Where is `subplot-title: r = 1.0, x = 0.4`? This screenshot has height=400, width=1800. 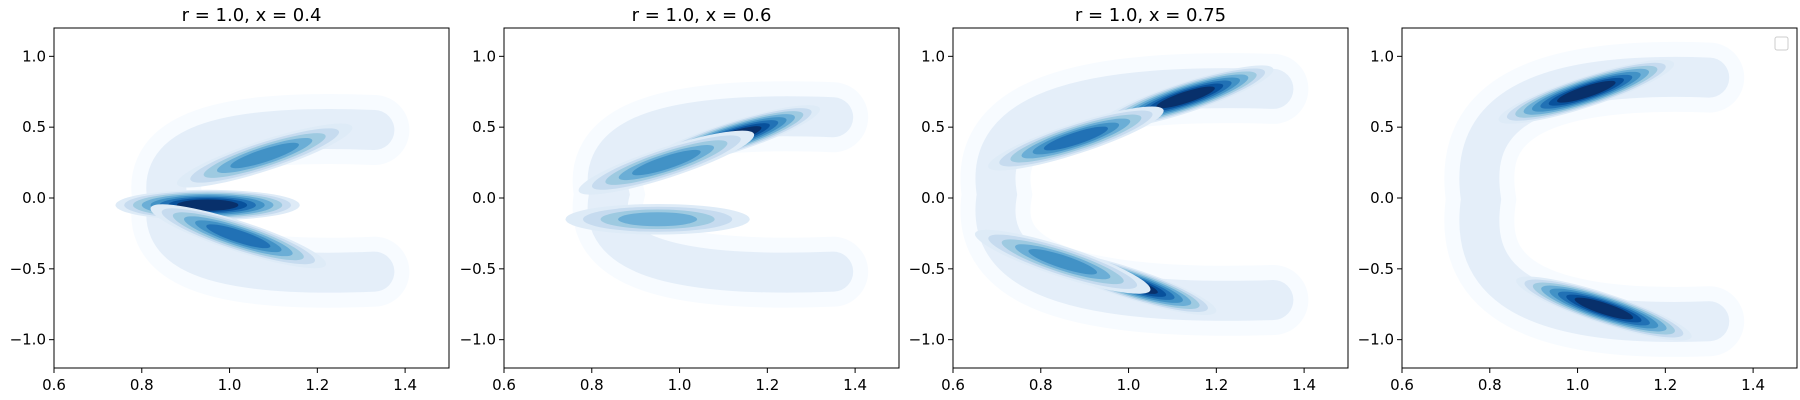 subplot-title: r = 1.0, x = 0.4 is located at coordinates (252, 15).